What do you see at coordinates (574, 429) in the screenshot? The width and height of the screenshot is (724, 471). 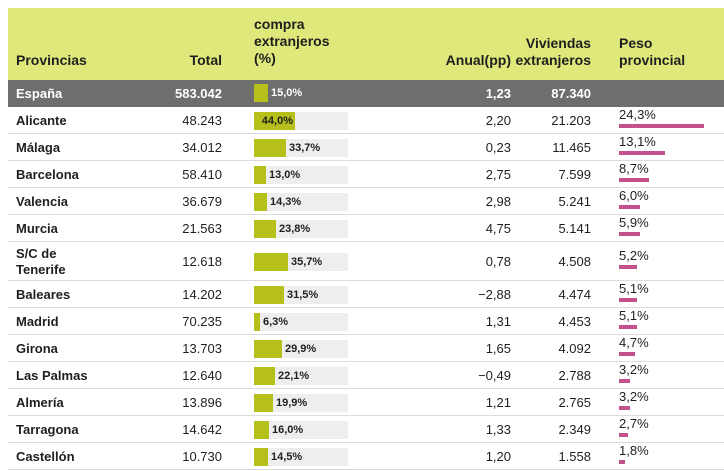 I see `cell-viviendas: 2.349` at bounding box center [574, 429].